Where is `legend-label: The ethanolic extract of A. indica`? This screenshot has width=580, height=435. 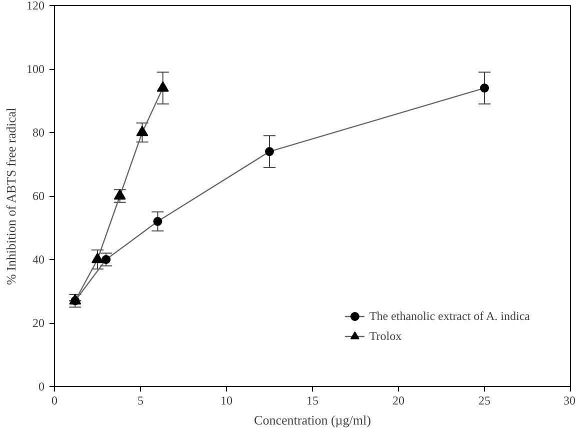
legend-label: The ethanolic extract of A. indica is located at coordinates (449, 316).